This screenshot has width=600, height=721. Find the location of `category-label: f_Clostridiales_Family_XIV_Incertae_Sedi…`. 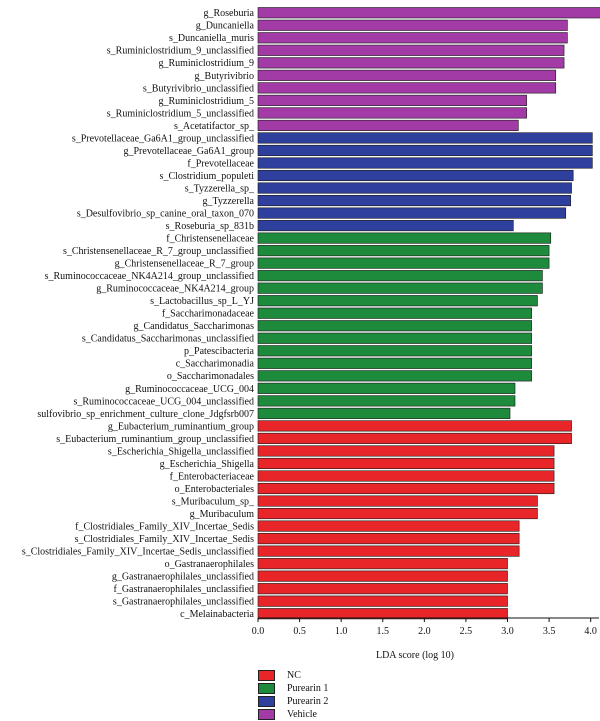

category-label: f_Clostridiales_Family_XIV_Incertae_Sedi… is located at coordinates (164, 526).